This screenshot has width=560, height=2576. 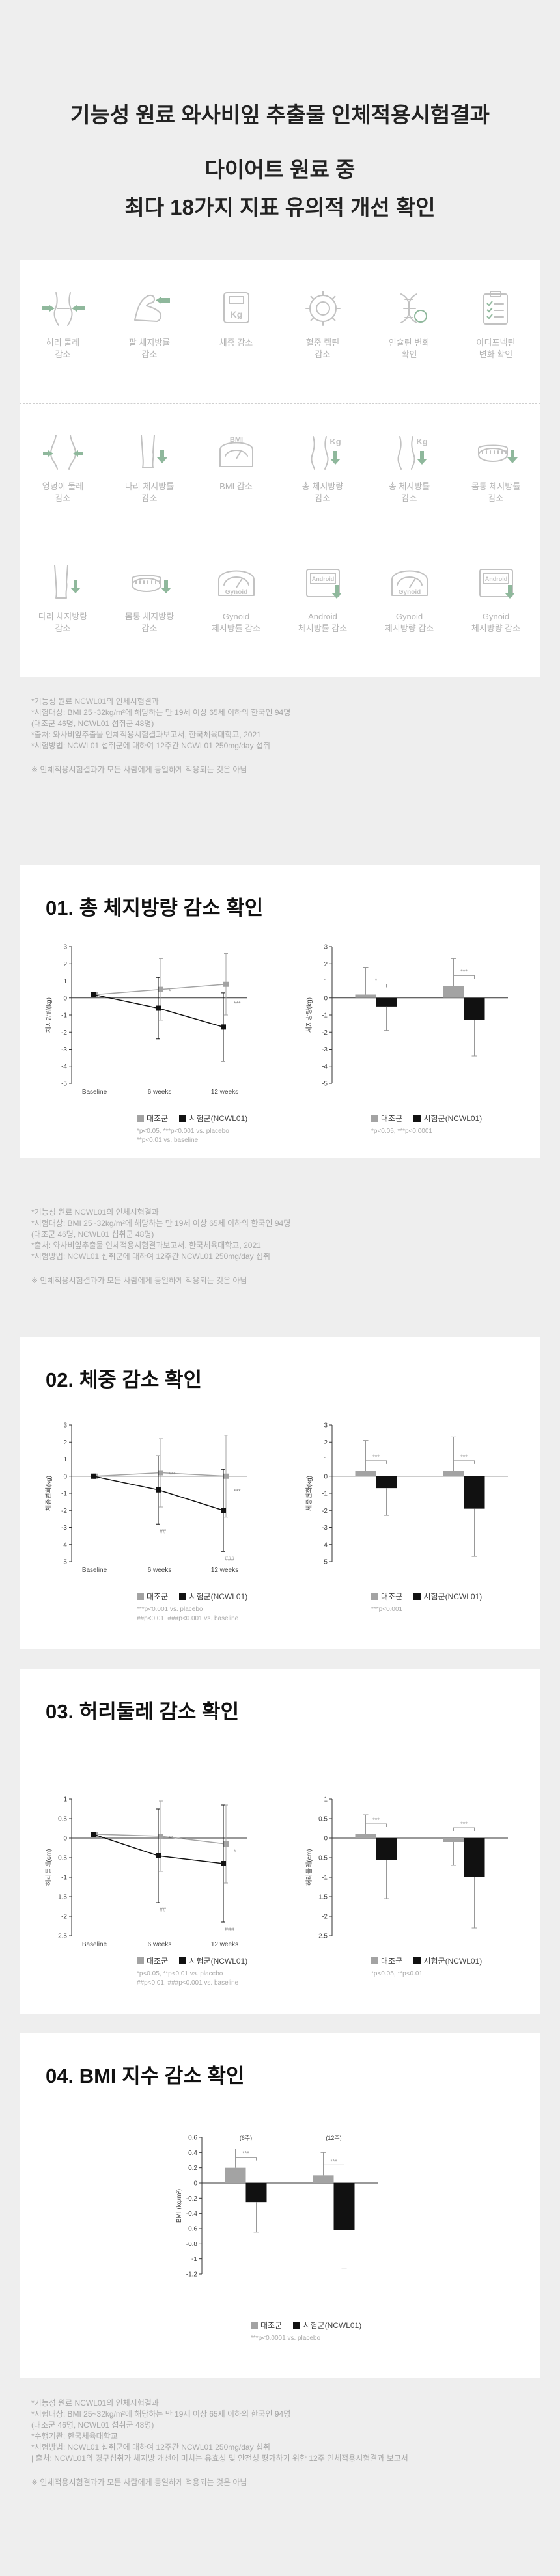 I want to click on section-title: 03. 허리둘레 감소 확인, so click(x=143, y=1711).